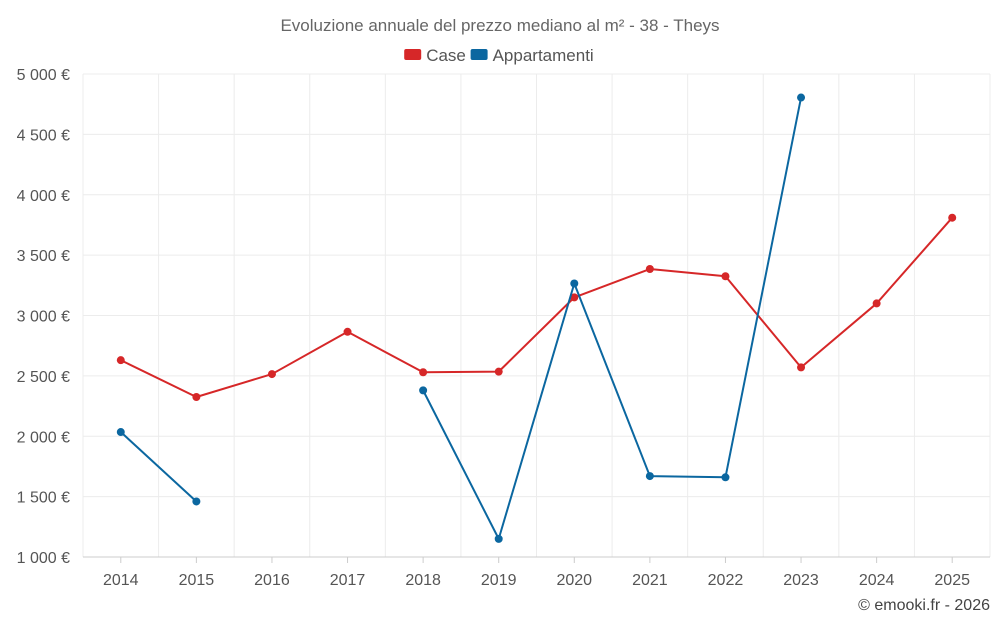 This screenshot has width=1000, height=625. I want to click on x-tick-label: 2024, so click(877, 580).